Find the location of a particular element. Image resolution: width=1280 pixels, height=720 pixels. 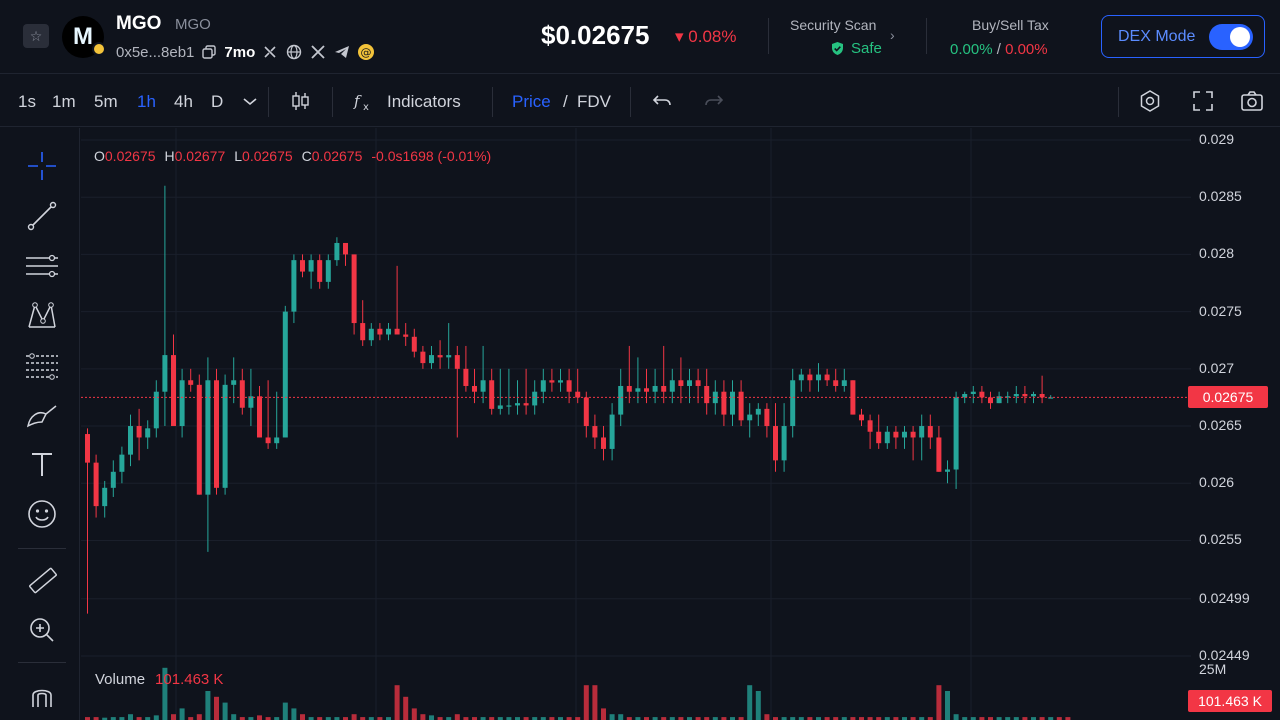

coin-at-icon: @ is located at coordinates (366, 52).